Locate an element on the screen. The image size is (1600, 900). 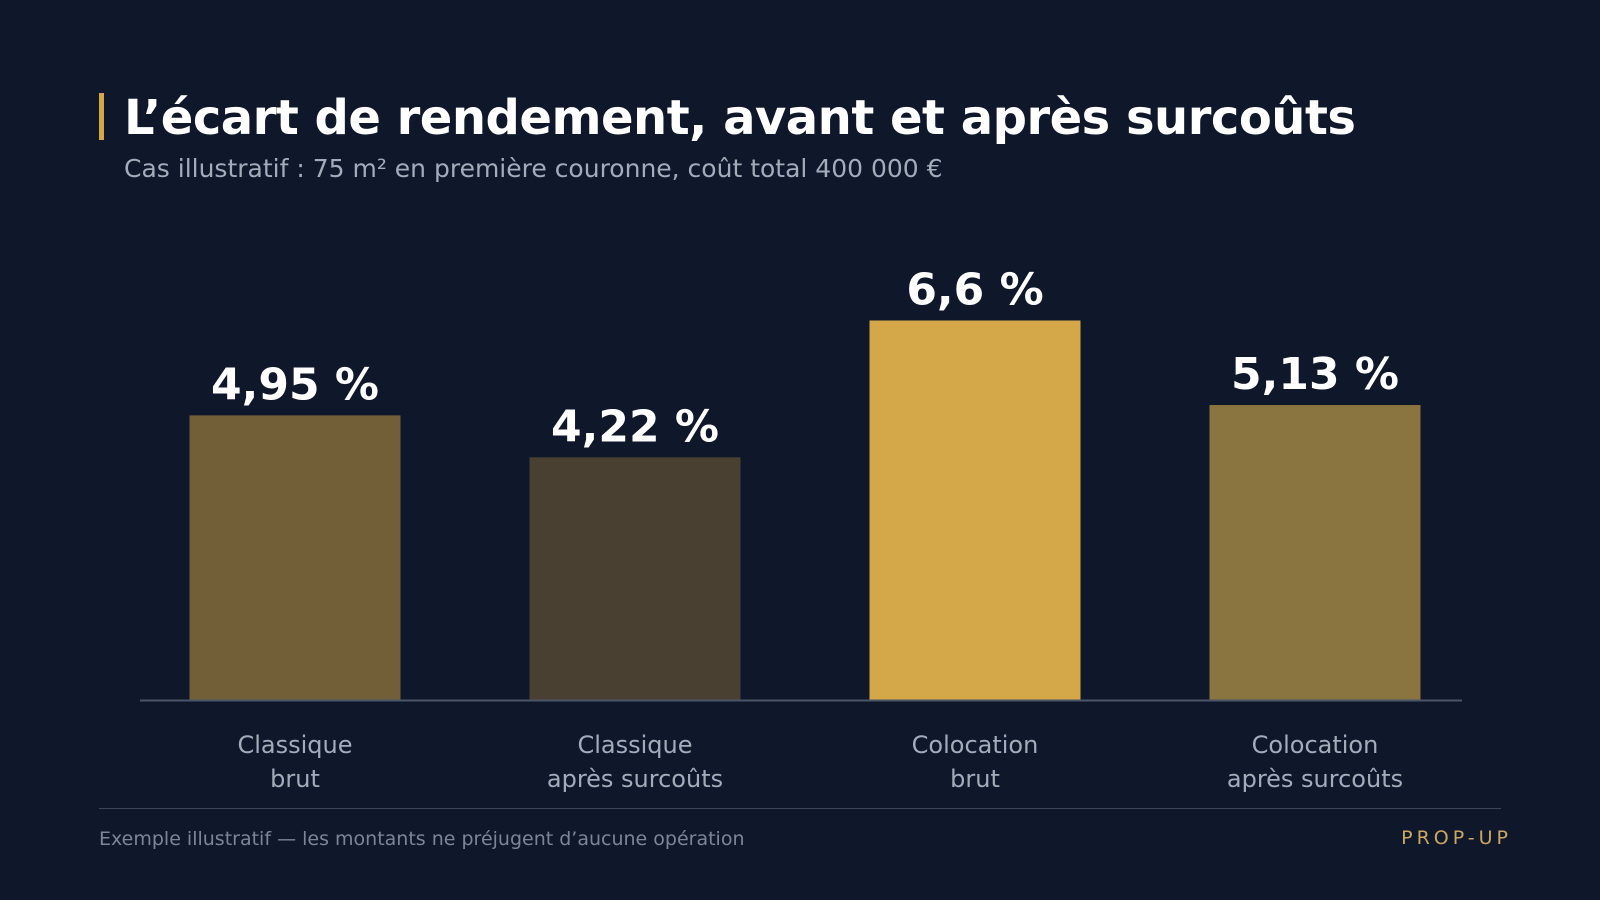
category-label-4-line-1: Colocation is located at coordinates (1315, 745).